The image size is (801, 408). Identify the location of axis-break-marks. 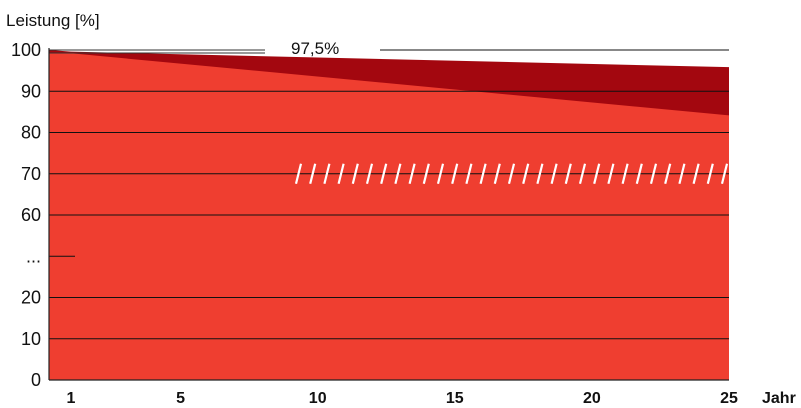
(511, 174).